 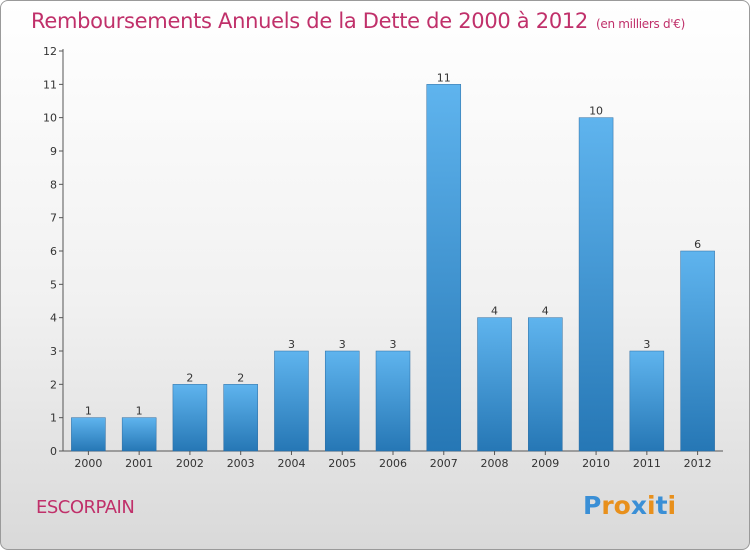 What do you see at coordinates (85, 507) in the screenshot?
I see `commune-name: ESCORPAIN` at bounding box center [85, 507].